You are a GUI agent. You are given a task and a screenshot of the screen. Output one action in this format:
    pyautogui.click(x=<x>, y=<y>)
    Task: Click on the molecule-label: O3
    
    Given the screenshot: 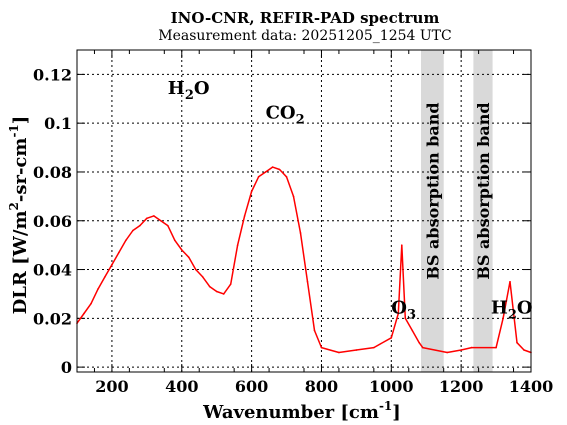 What is the action you would take?
    pyautogui.click(x=403, y=309)
    